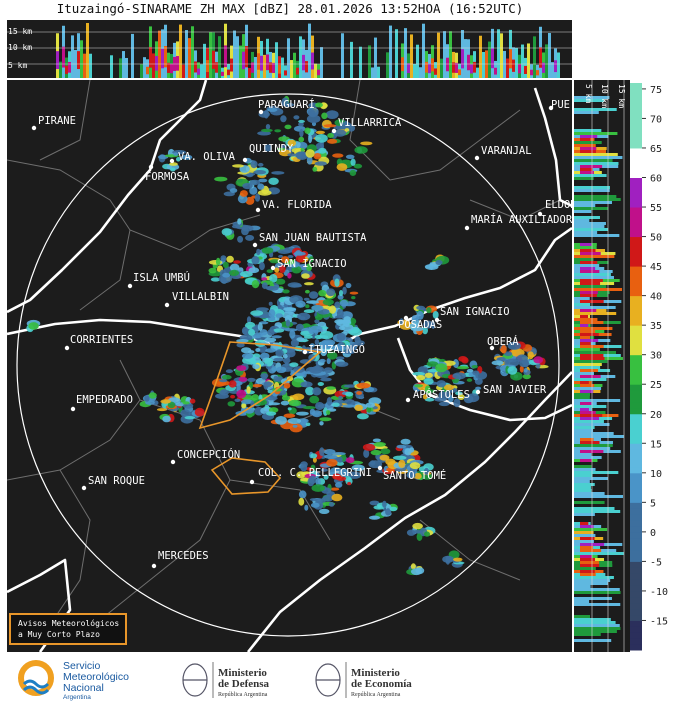  Describe the element at coordinates (656, 119) in the screenshot. I see `colorbar-tick-label: 70` at that location.